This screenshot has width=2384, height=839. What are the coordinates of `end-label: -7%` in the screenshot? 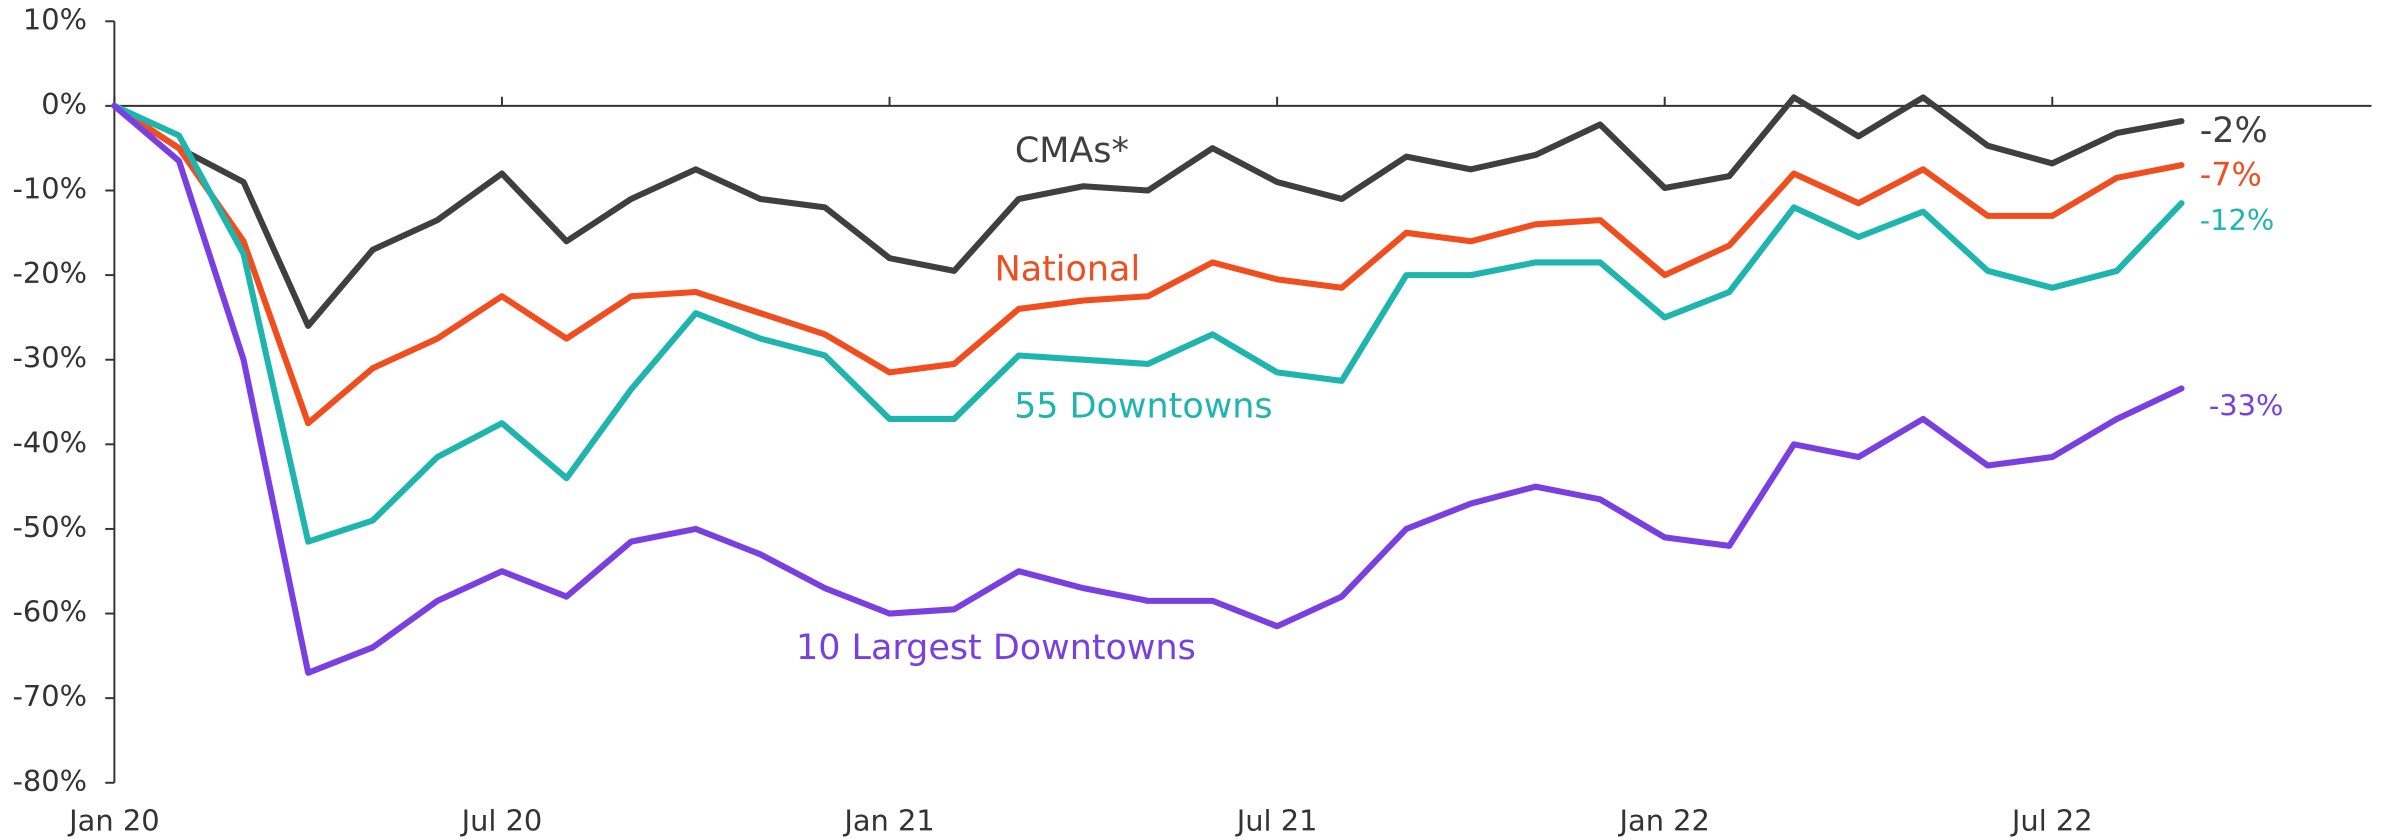 It's located at (2231, 174).